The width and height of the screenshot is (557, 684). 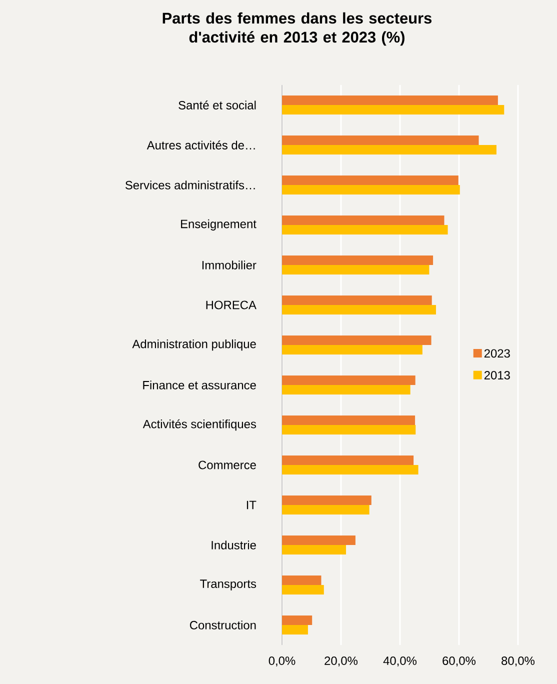 What do you see at coordinates (297, 29) in the screenshot?
I see `chart-title: Parts des femmes dans les secteurs d'activité en 2013 et 2023 (%)` at bounding box center [297, 29].